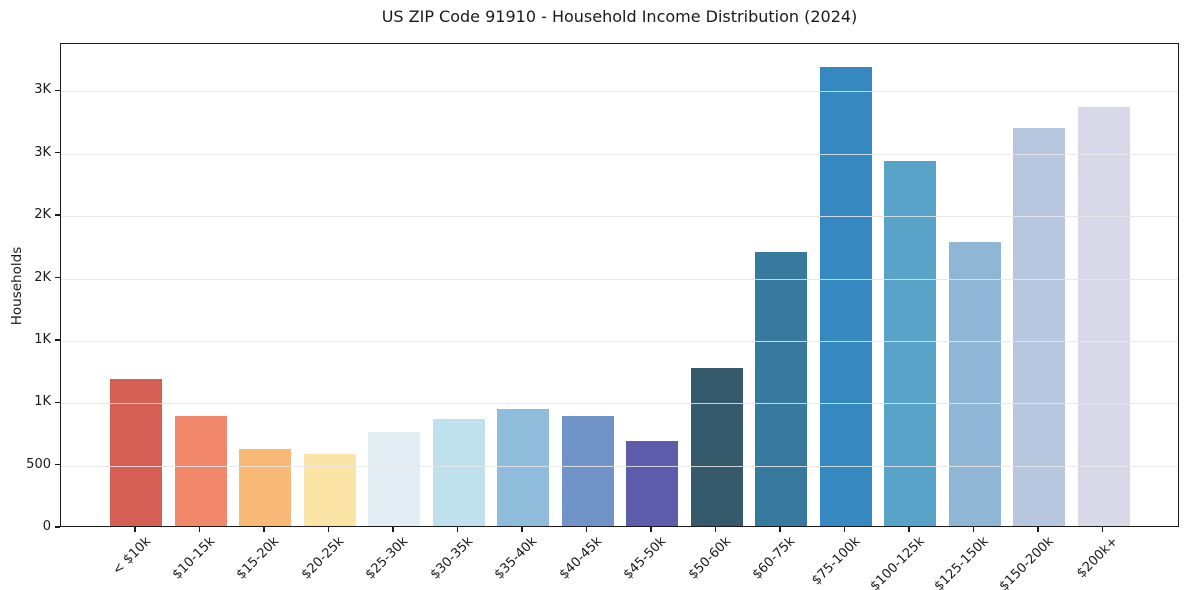 The height and width of the screenshot is (590, 1189). Describe the element at coordinates (265, 487) in the screenshot. I see `bar-$15-20k` at that location.